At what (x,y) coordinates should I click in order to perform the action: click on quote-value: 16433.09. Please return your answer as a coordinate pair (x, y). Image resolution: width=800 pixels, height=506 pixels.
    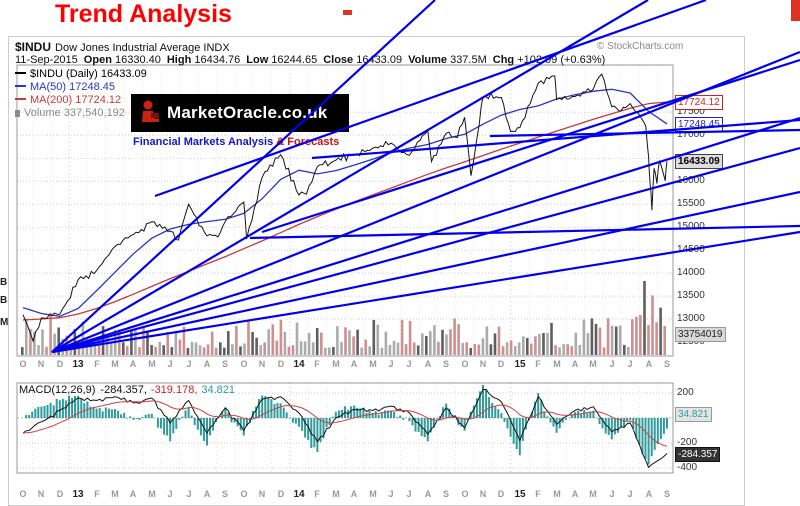
    Looking at the image, I should click on (378, 60).